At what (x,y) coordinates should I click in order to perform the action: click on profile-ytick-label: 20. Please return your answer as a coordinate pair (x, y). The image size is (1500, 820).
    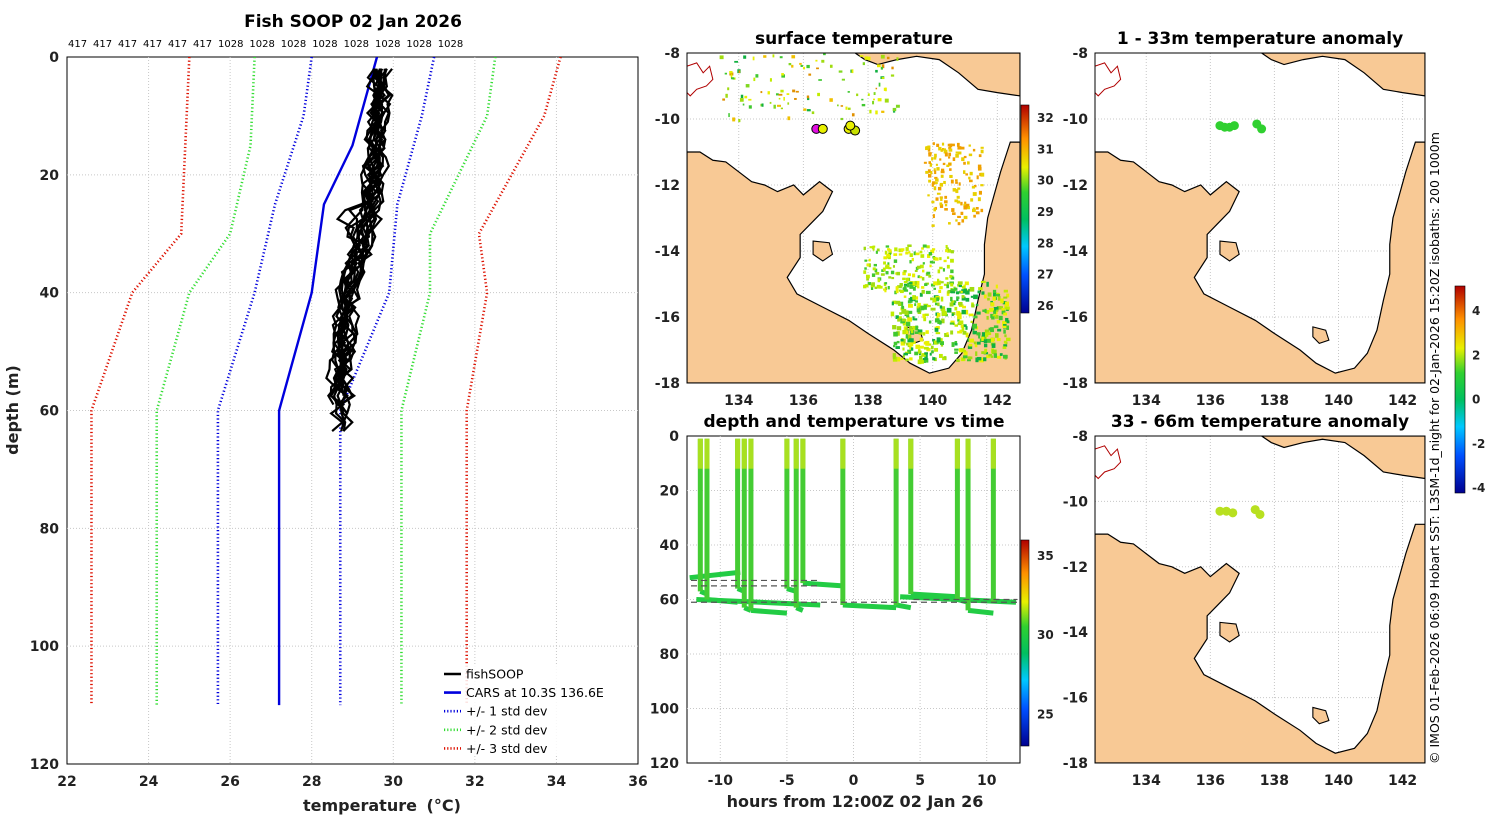
    Looking at the image, I should click on (50, 176).